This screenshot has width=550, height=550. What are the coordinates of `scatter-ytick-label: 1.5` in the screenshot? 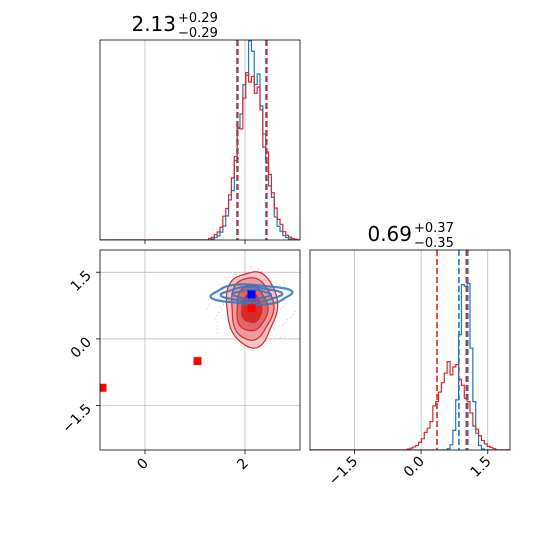 It's located at (81, 281).